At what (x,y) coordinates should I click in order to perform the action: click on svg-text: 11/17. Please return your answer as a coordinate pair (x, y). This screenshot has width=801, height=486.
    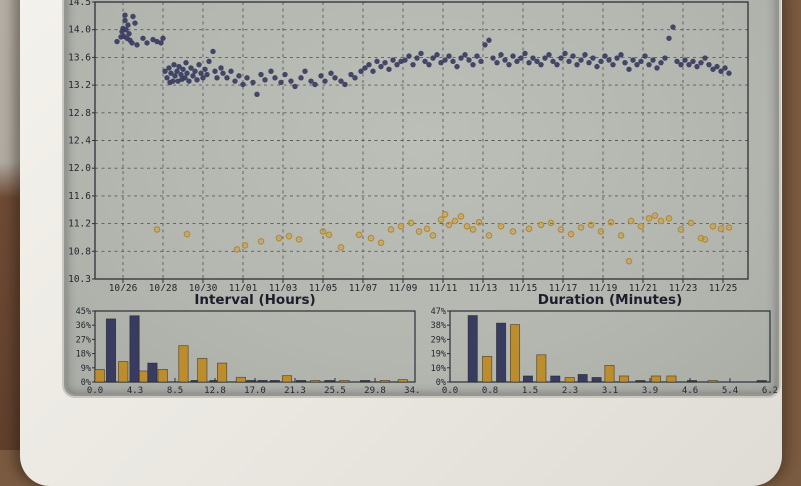
    Looking at the image, I should click on (563, 287).